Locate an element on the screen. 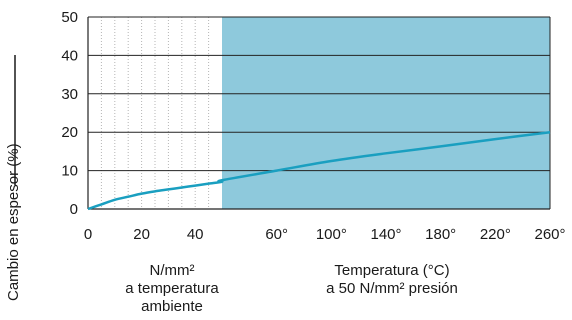  x-tick-label-right: 140° is located at coordinates (385, 234).